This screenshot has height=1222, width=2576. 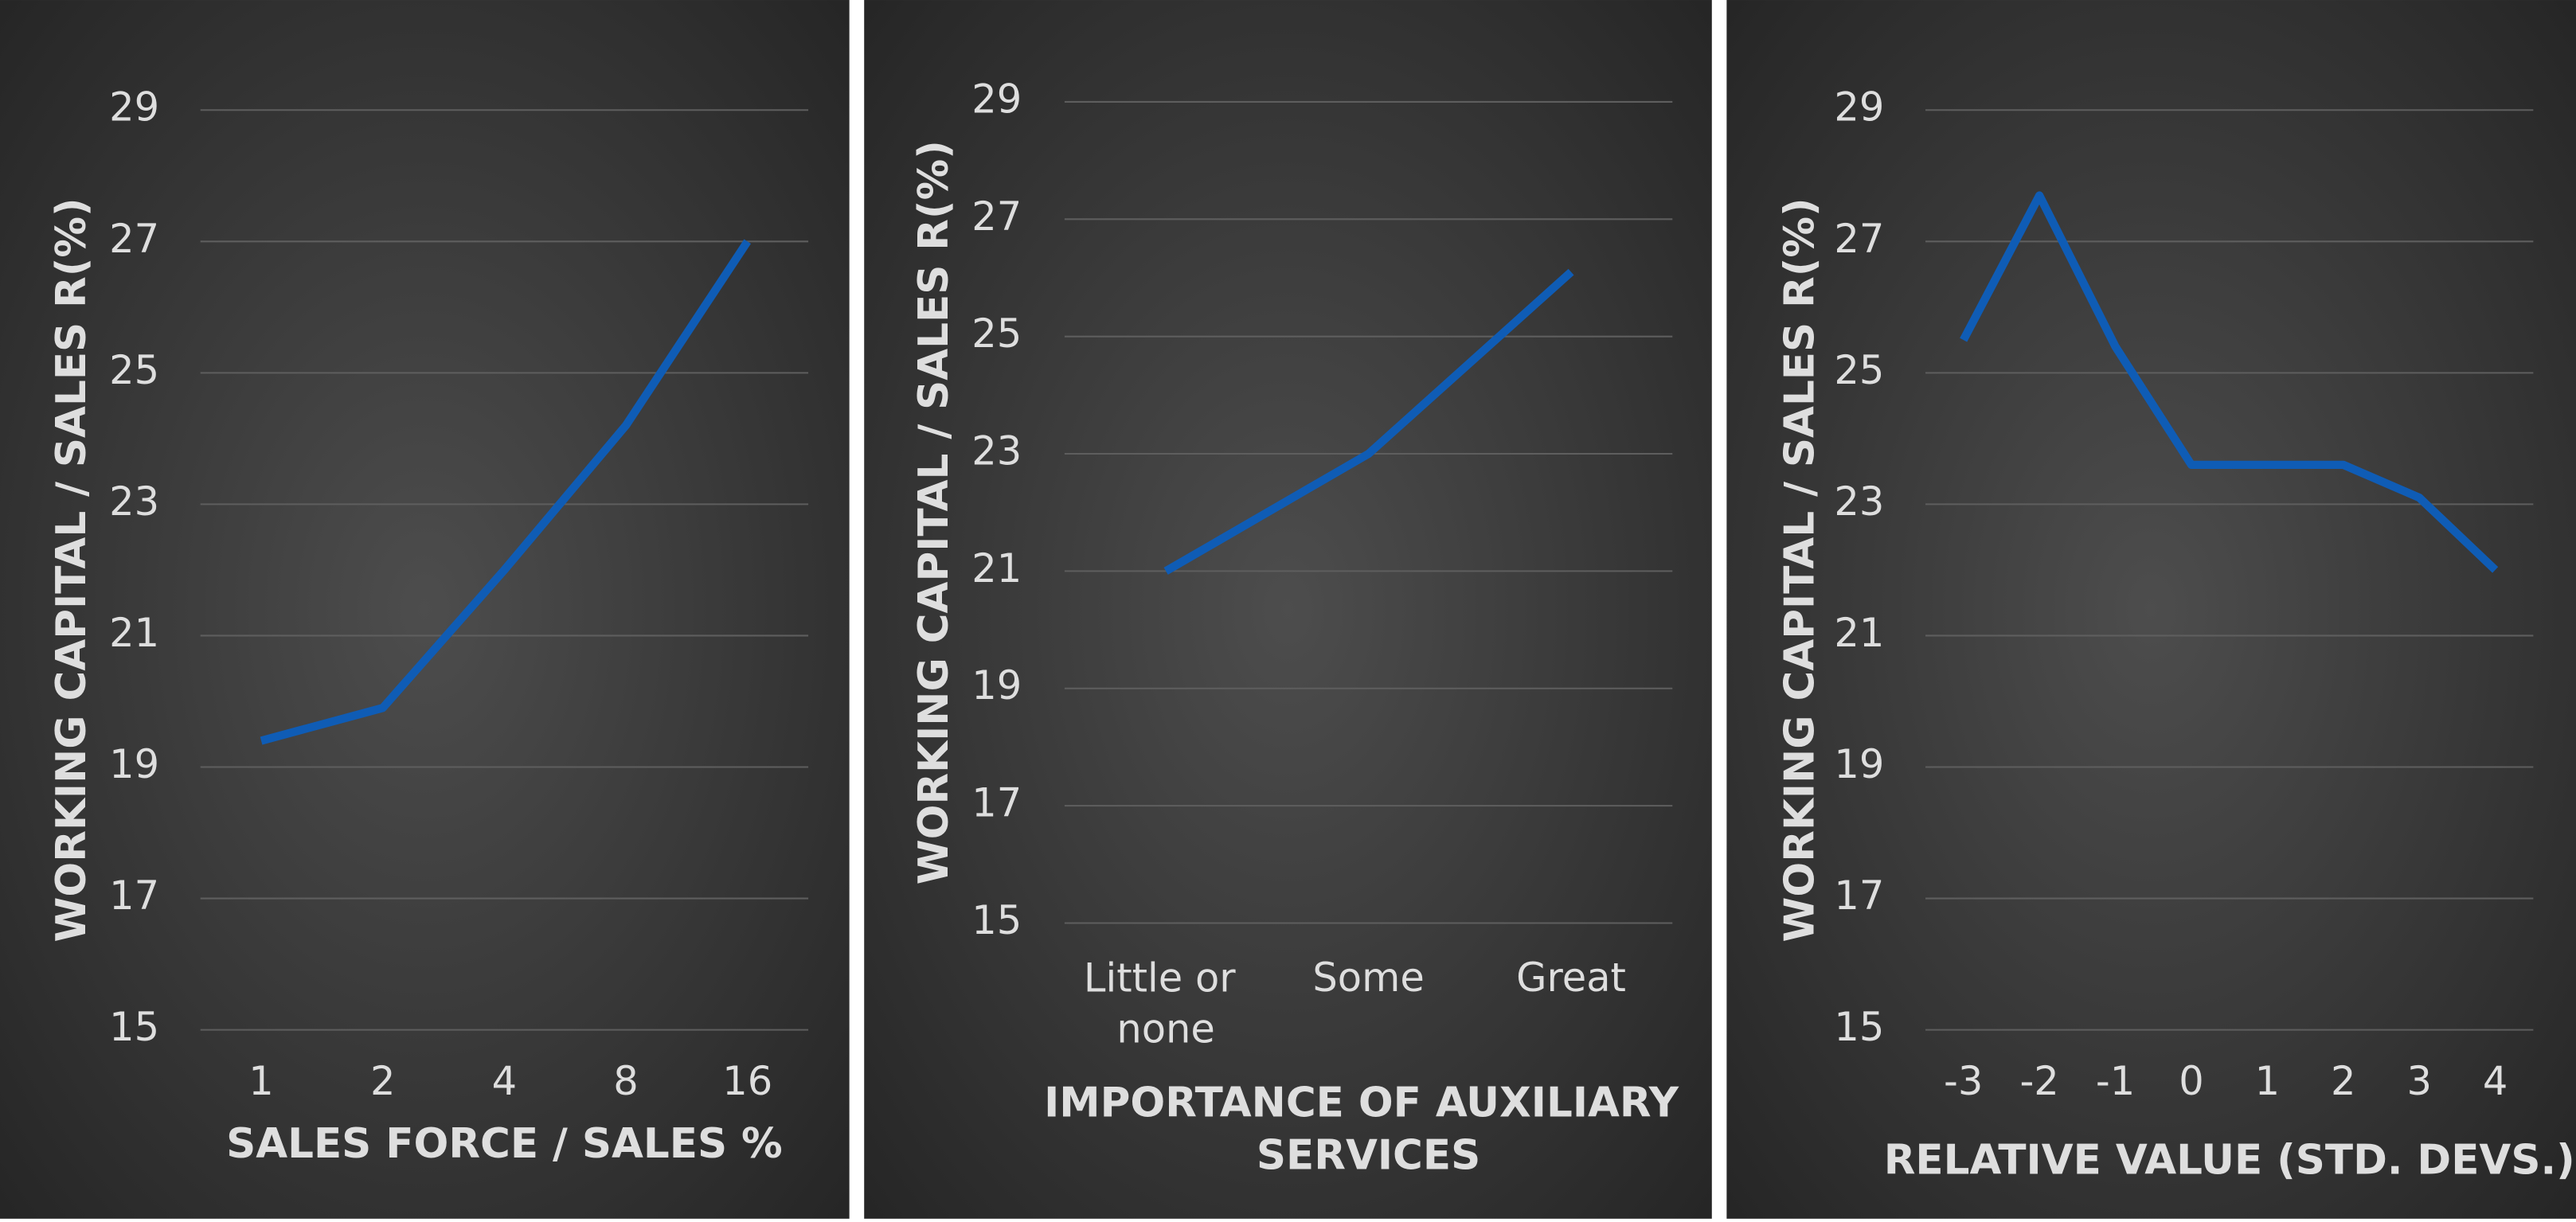 I want to click on x-tick-label: 0, so click(x=2191, y=1081).